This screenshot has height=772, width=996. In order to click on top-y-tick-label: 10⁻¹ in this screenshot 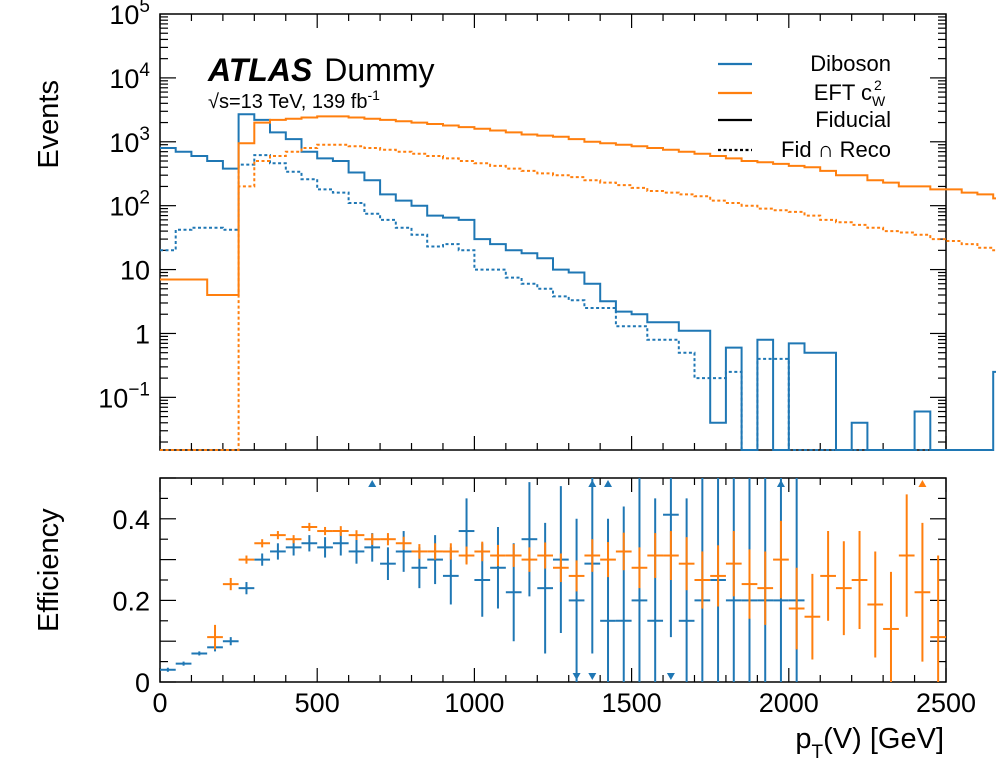, I will do `click(124, 396)`.